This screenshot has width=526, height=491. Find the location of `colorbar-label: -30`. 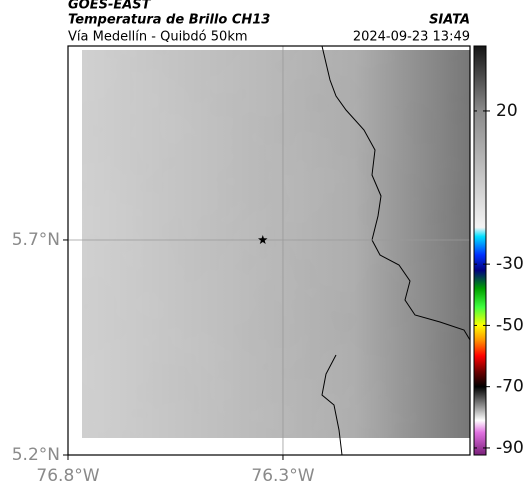

colorbar-label: -30 is located at coordinates (510, 264).